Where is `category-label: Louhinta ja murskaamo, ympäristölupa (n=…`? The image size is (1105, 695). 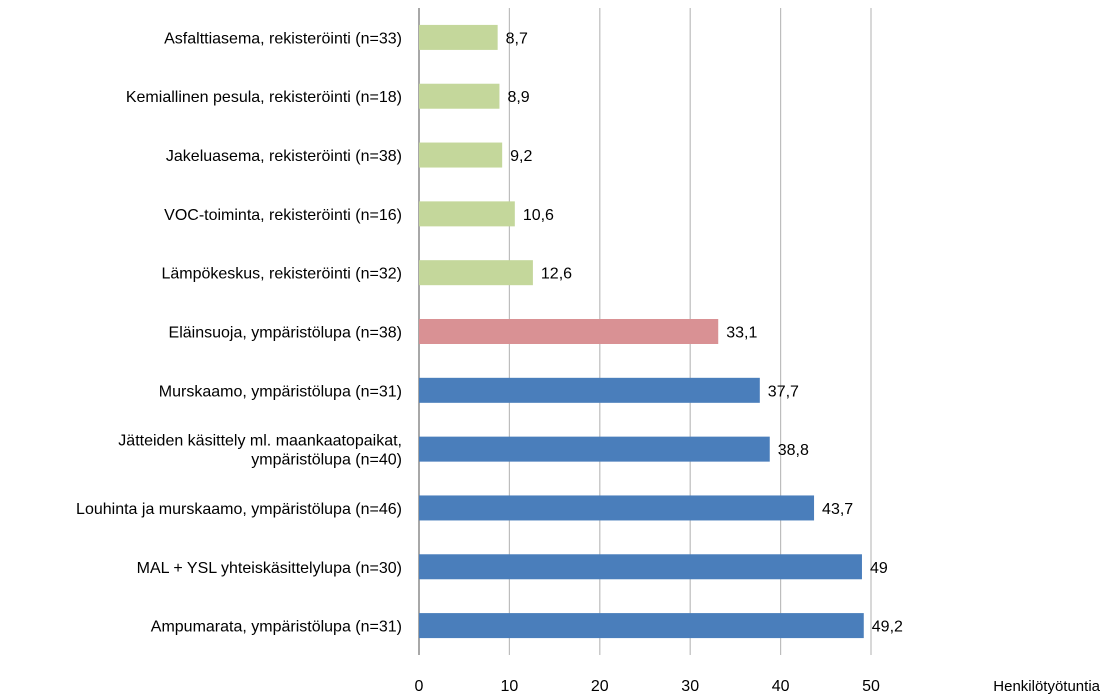
category-label: Louhinta ja murskaamo, ympäristölupa (n=… is located at coordinates (239, 509).